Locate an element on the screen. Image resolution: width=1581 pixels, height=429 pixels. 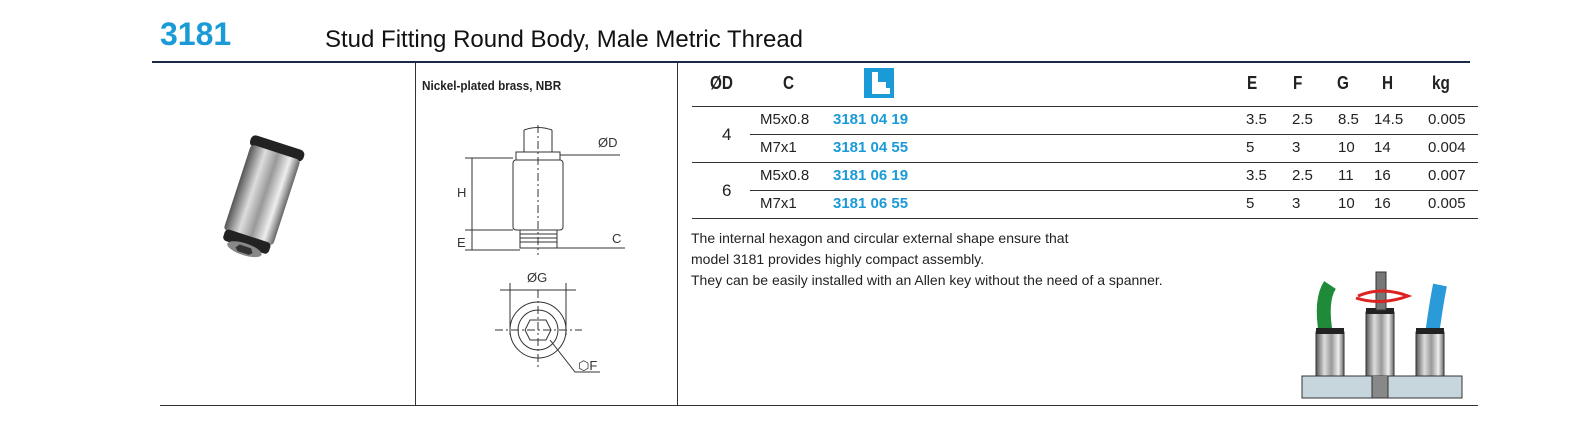
label-e: E is located at coordinates (461, 242).